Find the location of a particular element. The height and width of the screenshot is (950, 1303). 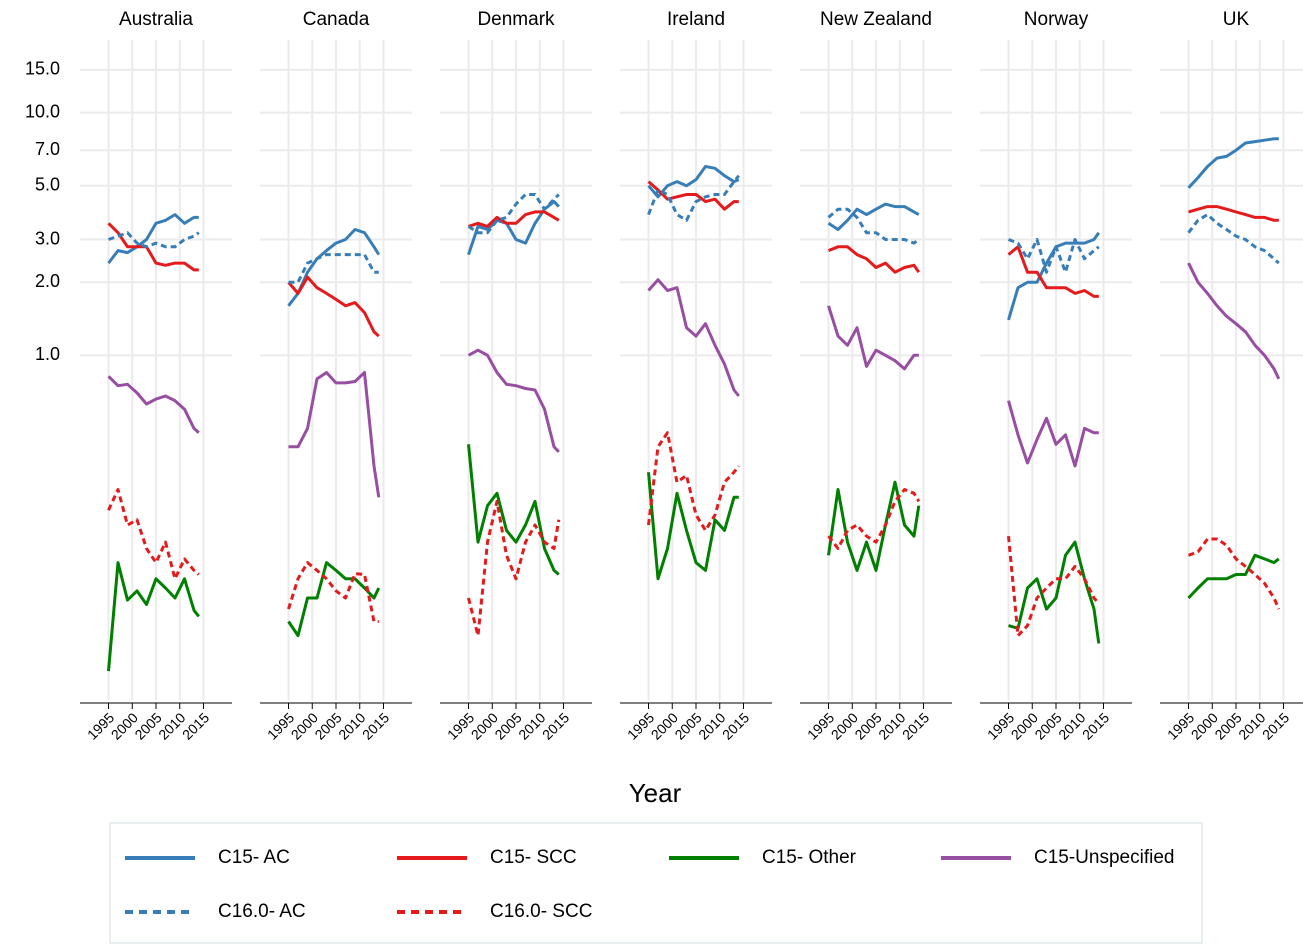

panel-title: Canada is located at coordinates (336, 19).